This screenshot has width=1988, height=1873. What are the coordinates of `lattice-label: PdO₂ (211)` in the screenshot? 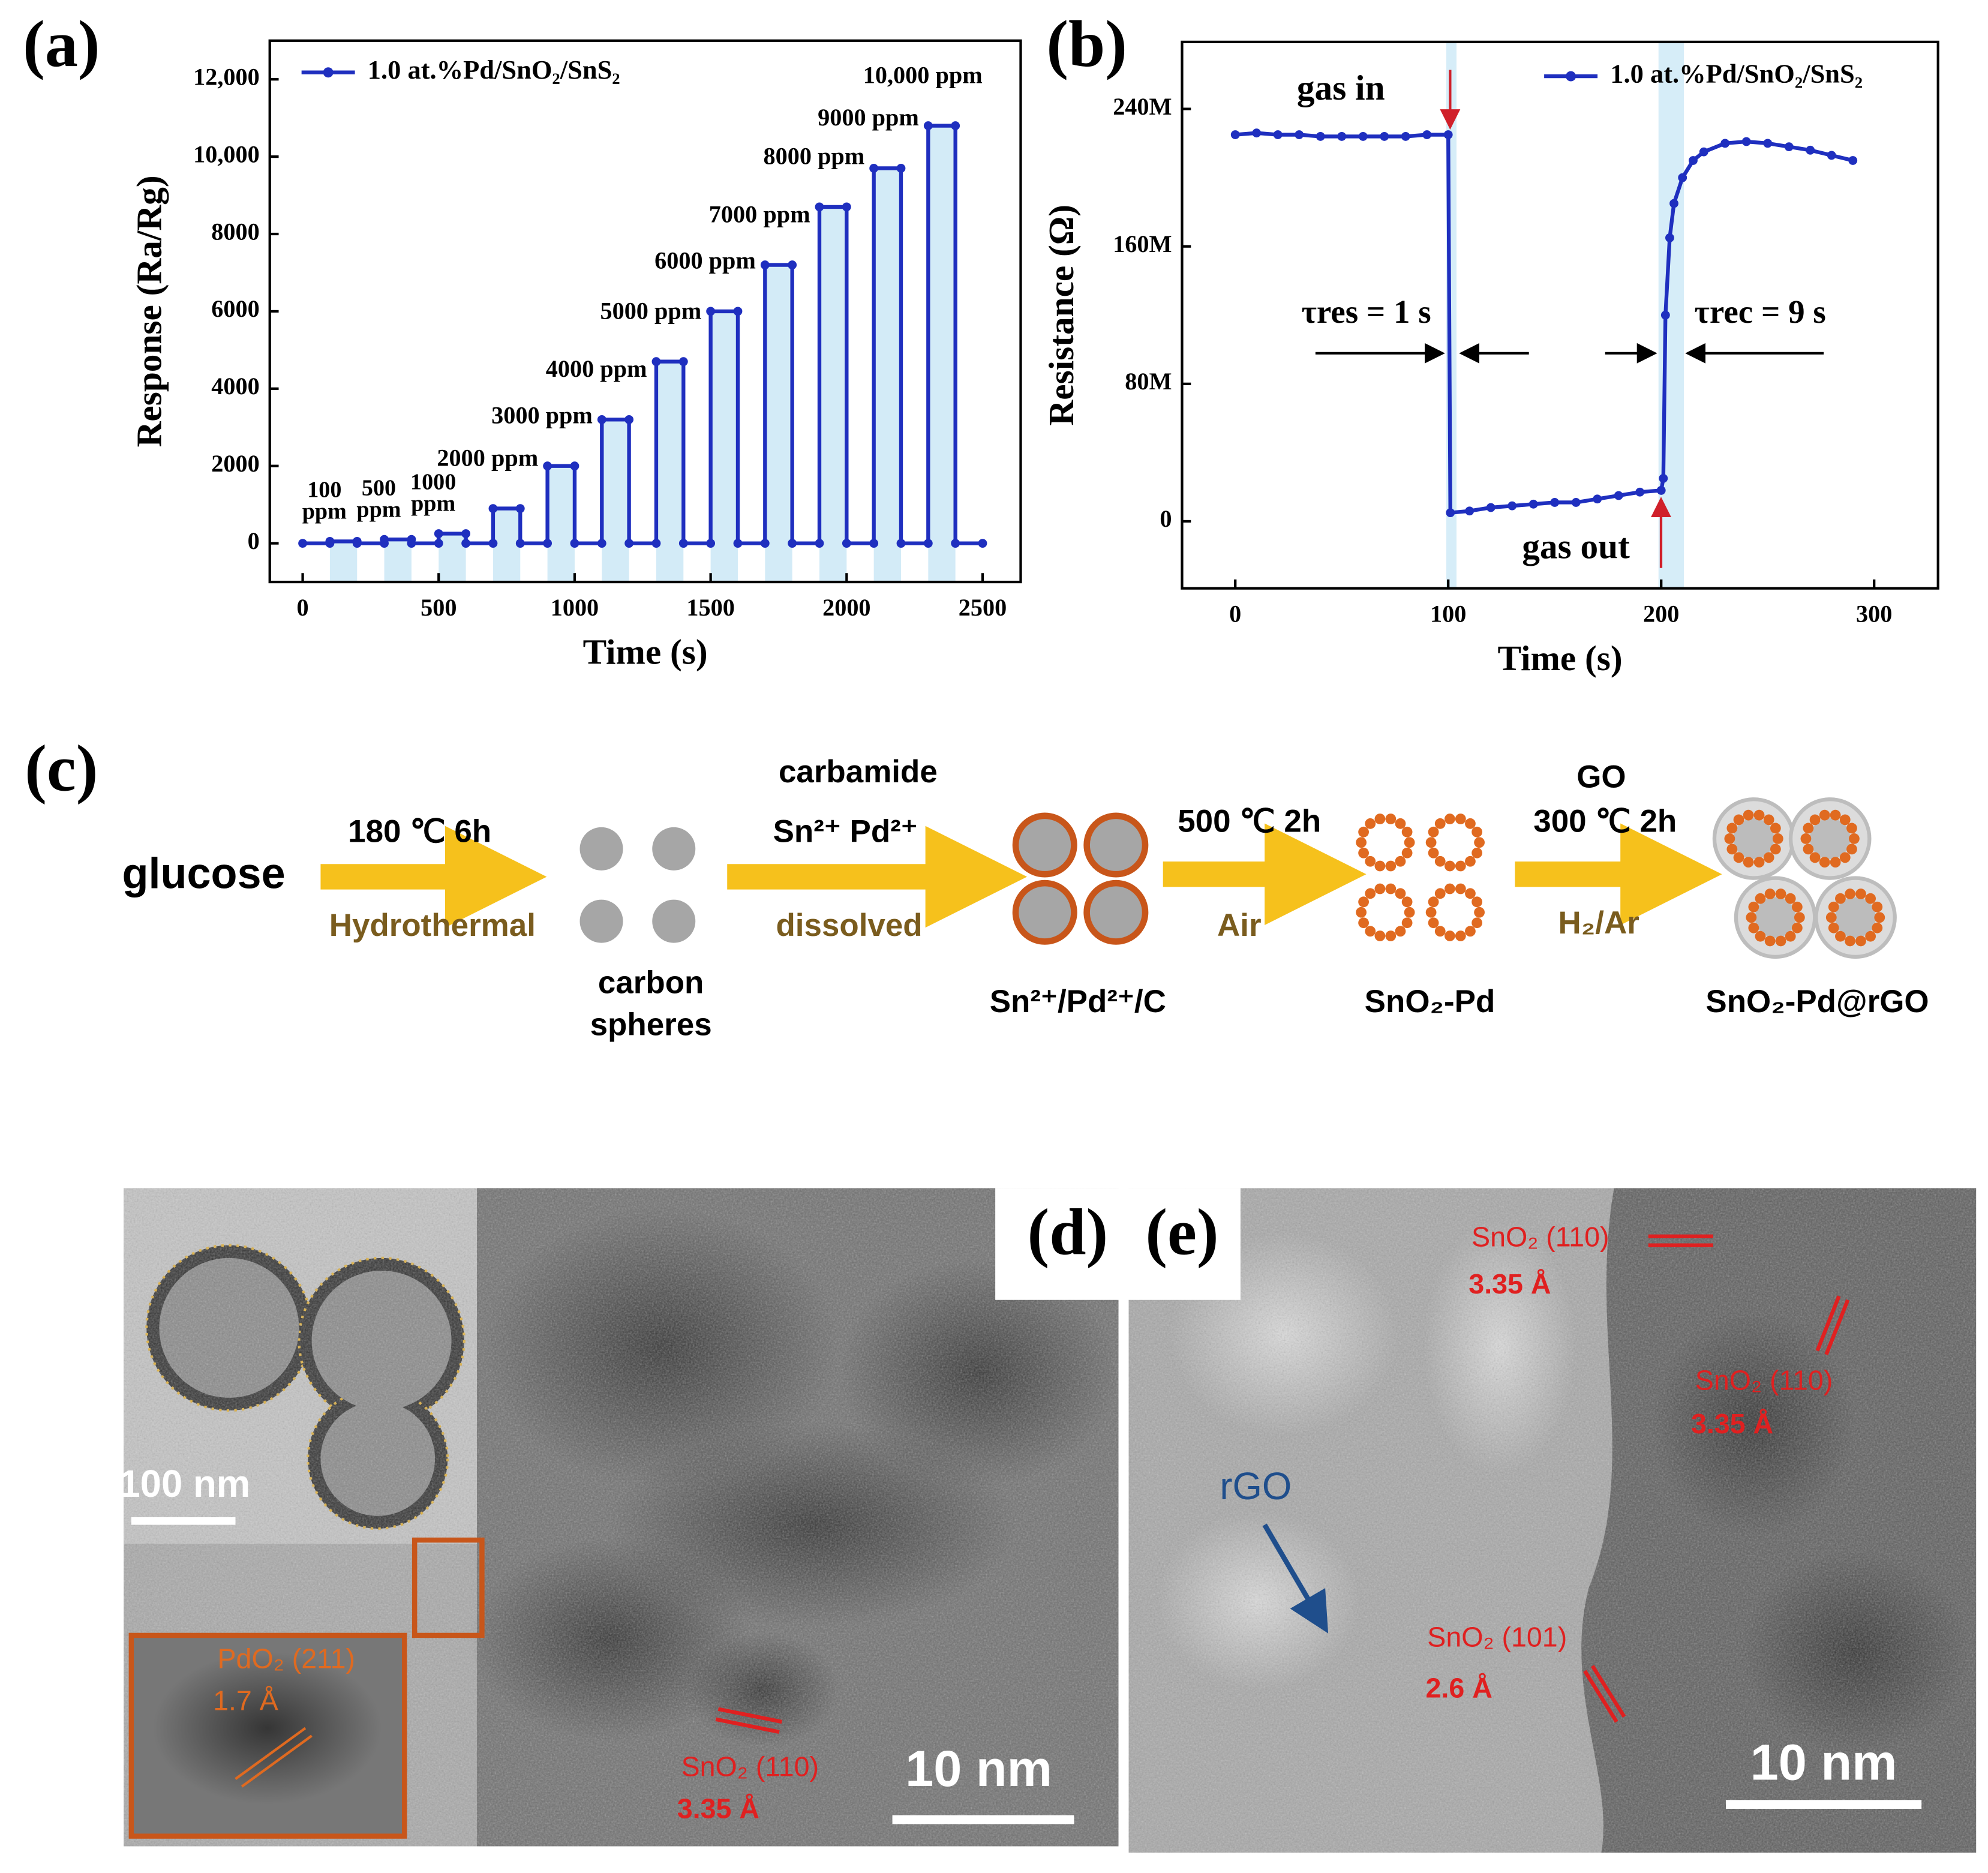 It's located at (286, 1658).